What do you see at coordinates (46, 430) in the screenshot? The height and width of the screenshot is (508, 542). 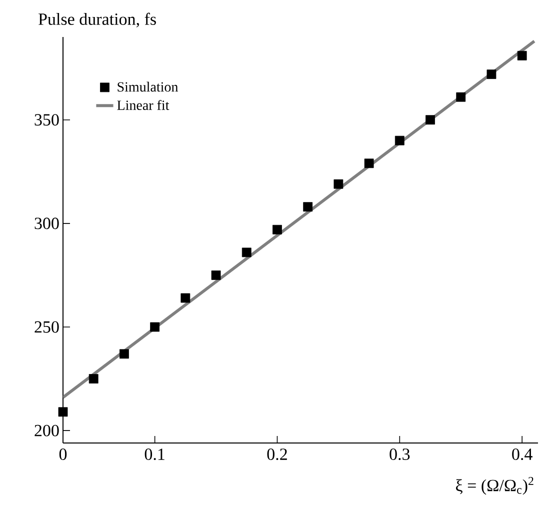 I see `y-tick-label: 200` at bounding box center [46, 430].